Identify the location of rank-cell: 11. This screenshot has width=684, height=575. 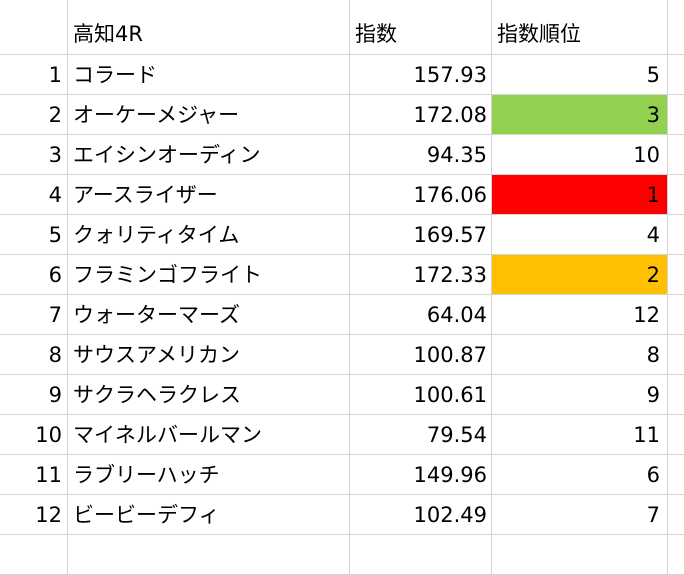
(580, 435).